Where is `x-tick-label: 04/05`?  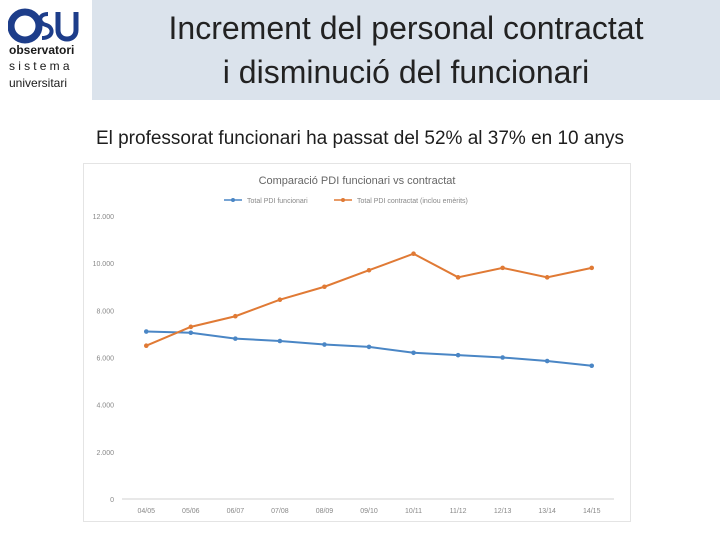
x-tick-label: 04/05 is located at coordinates (147, 511).